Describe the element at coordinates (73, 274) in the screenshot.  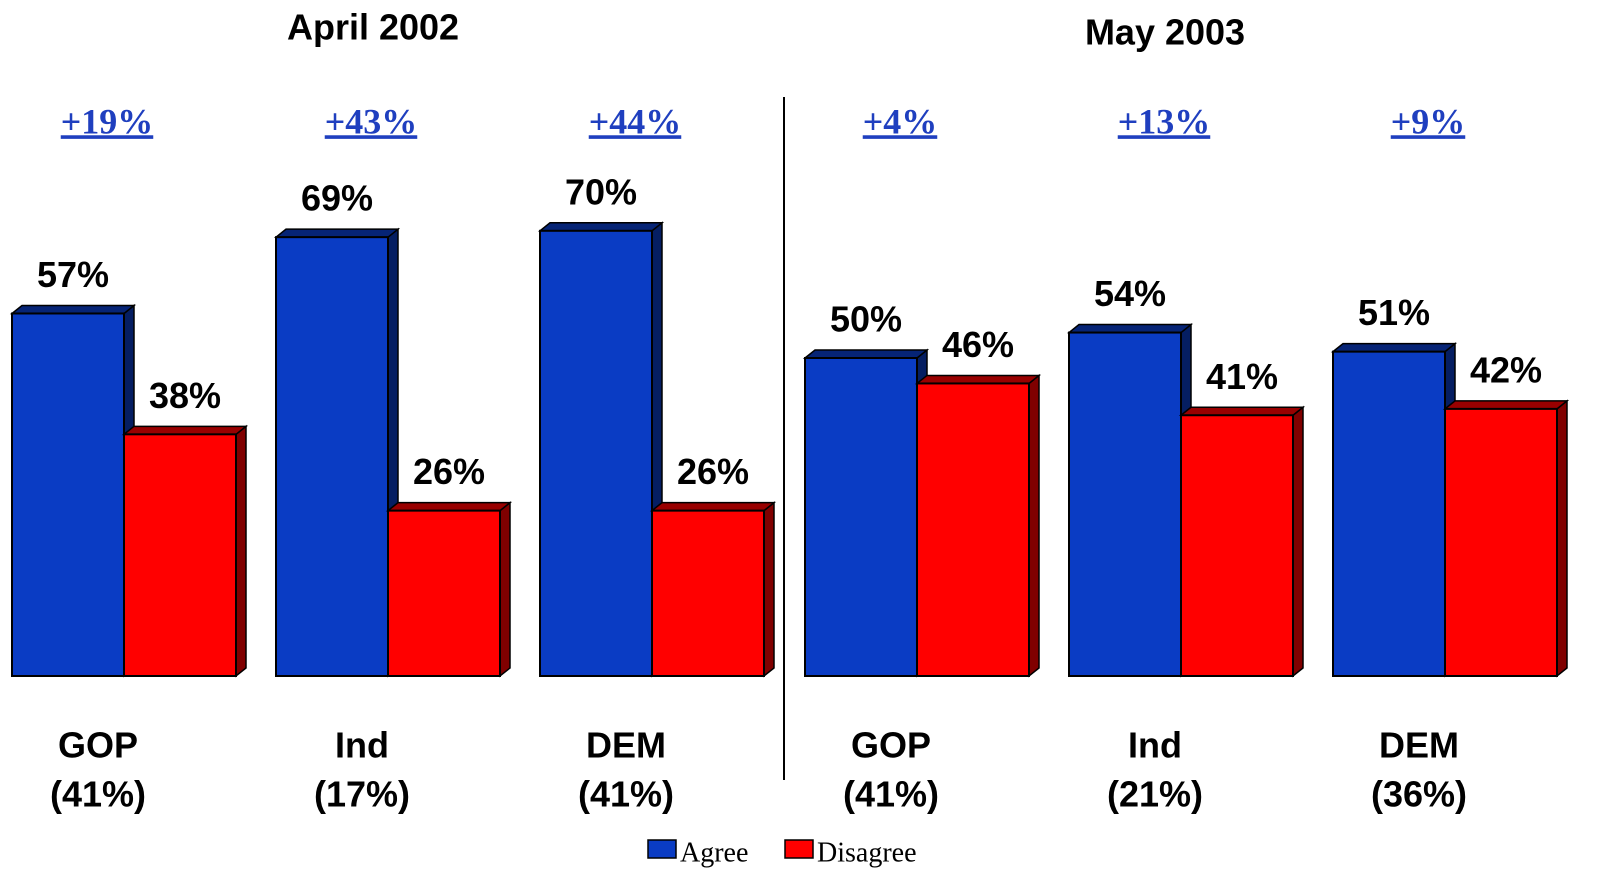
I see `value-label: 57%` at that location.